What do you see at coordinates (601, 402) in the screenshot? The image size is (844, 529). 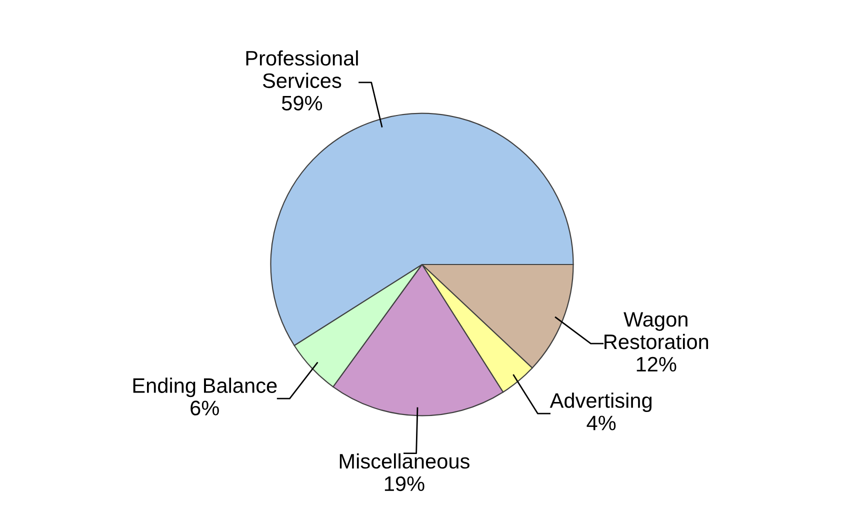 I see `slice-label: Advertising` at bounding box center [601, 402].